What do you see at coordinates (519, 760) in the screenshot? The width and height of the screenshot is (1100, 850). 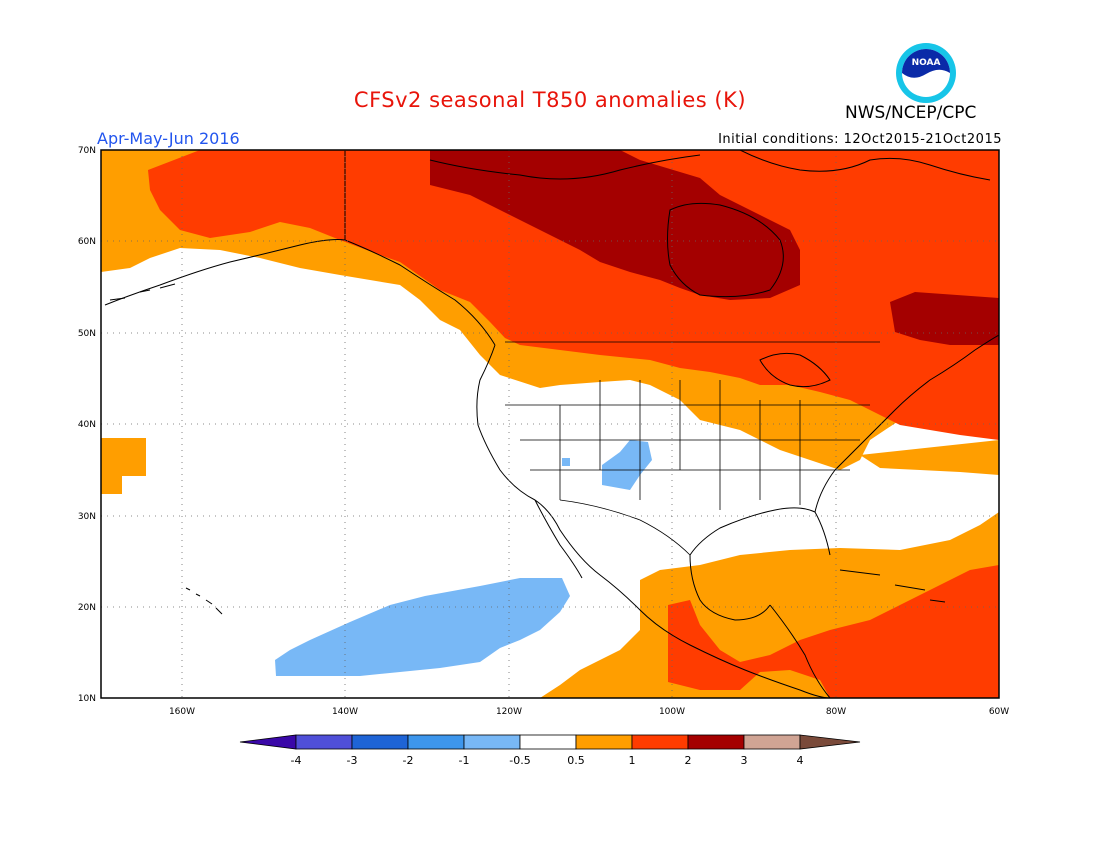 I see `colorbar-label: -0.5` at bounding box center [519, 760].